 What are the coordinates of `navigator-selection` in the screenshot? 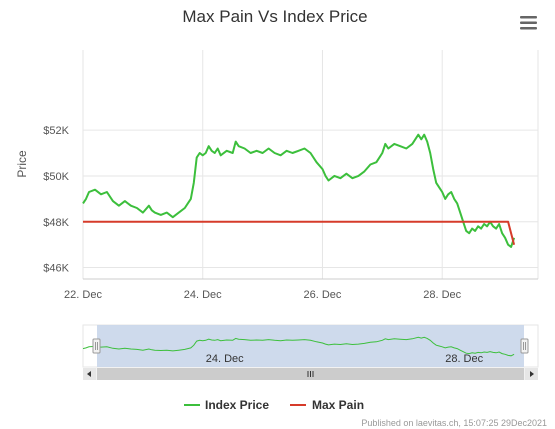 It's located at (310, 346).